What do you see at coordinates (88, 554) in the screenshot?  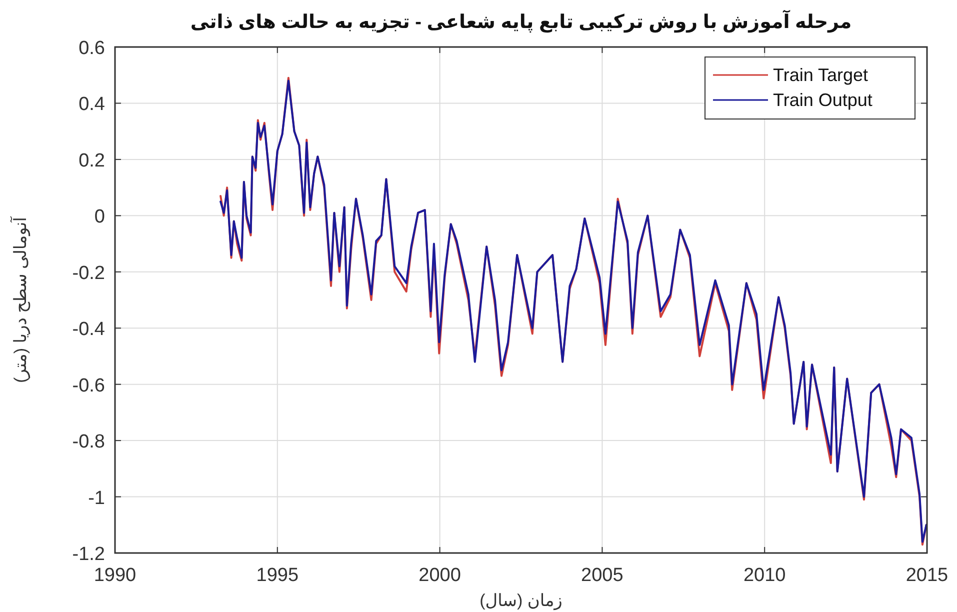 I see `y-tick-label: -1.2` at bounding box center [88, 554].